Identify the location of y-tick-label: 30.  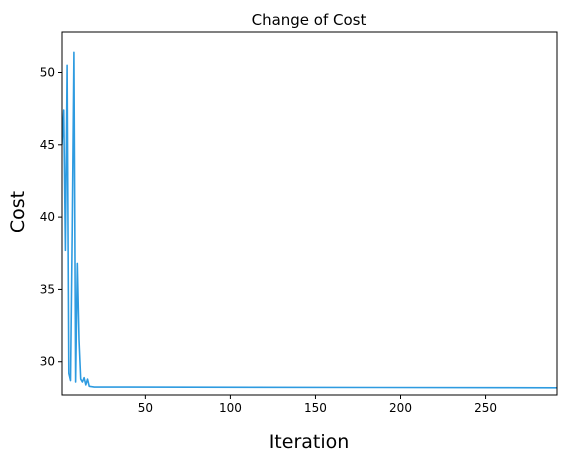
(47, 362).